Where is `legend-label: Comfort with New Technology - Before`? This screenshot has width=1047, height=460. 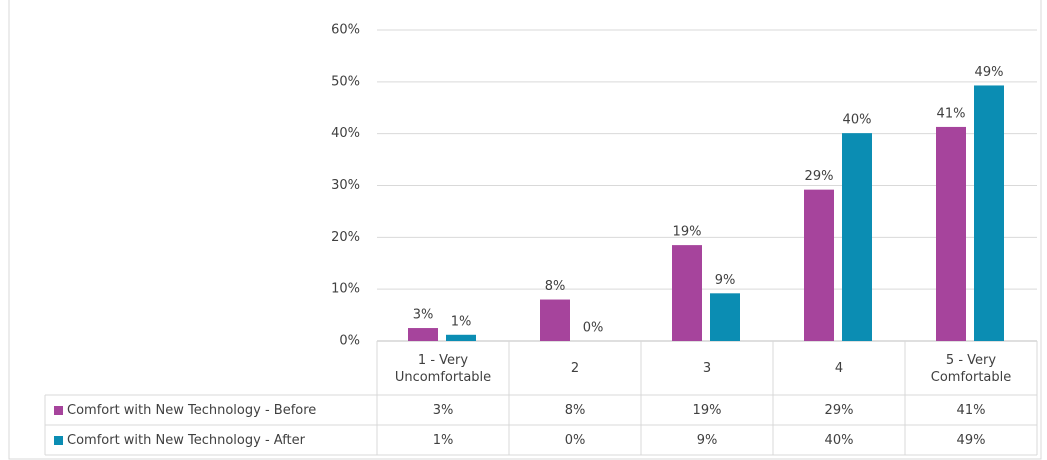 legend-label: Comfort with New Technology - Before is located at coordinates (192, 410).